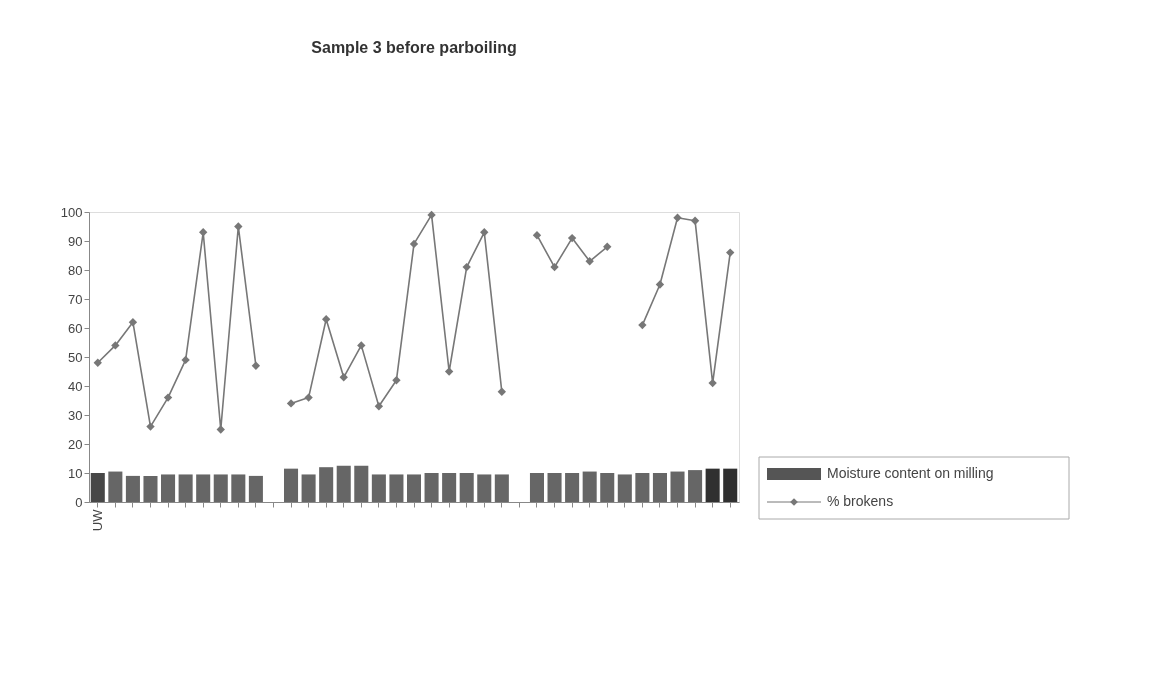 The width and height of the screenshot is (1156, 699). What do you see at coordinates (75, 444) in the screenshot?
I see `y-tick-label: 20` at bounding box center [75, 444].